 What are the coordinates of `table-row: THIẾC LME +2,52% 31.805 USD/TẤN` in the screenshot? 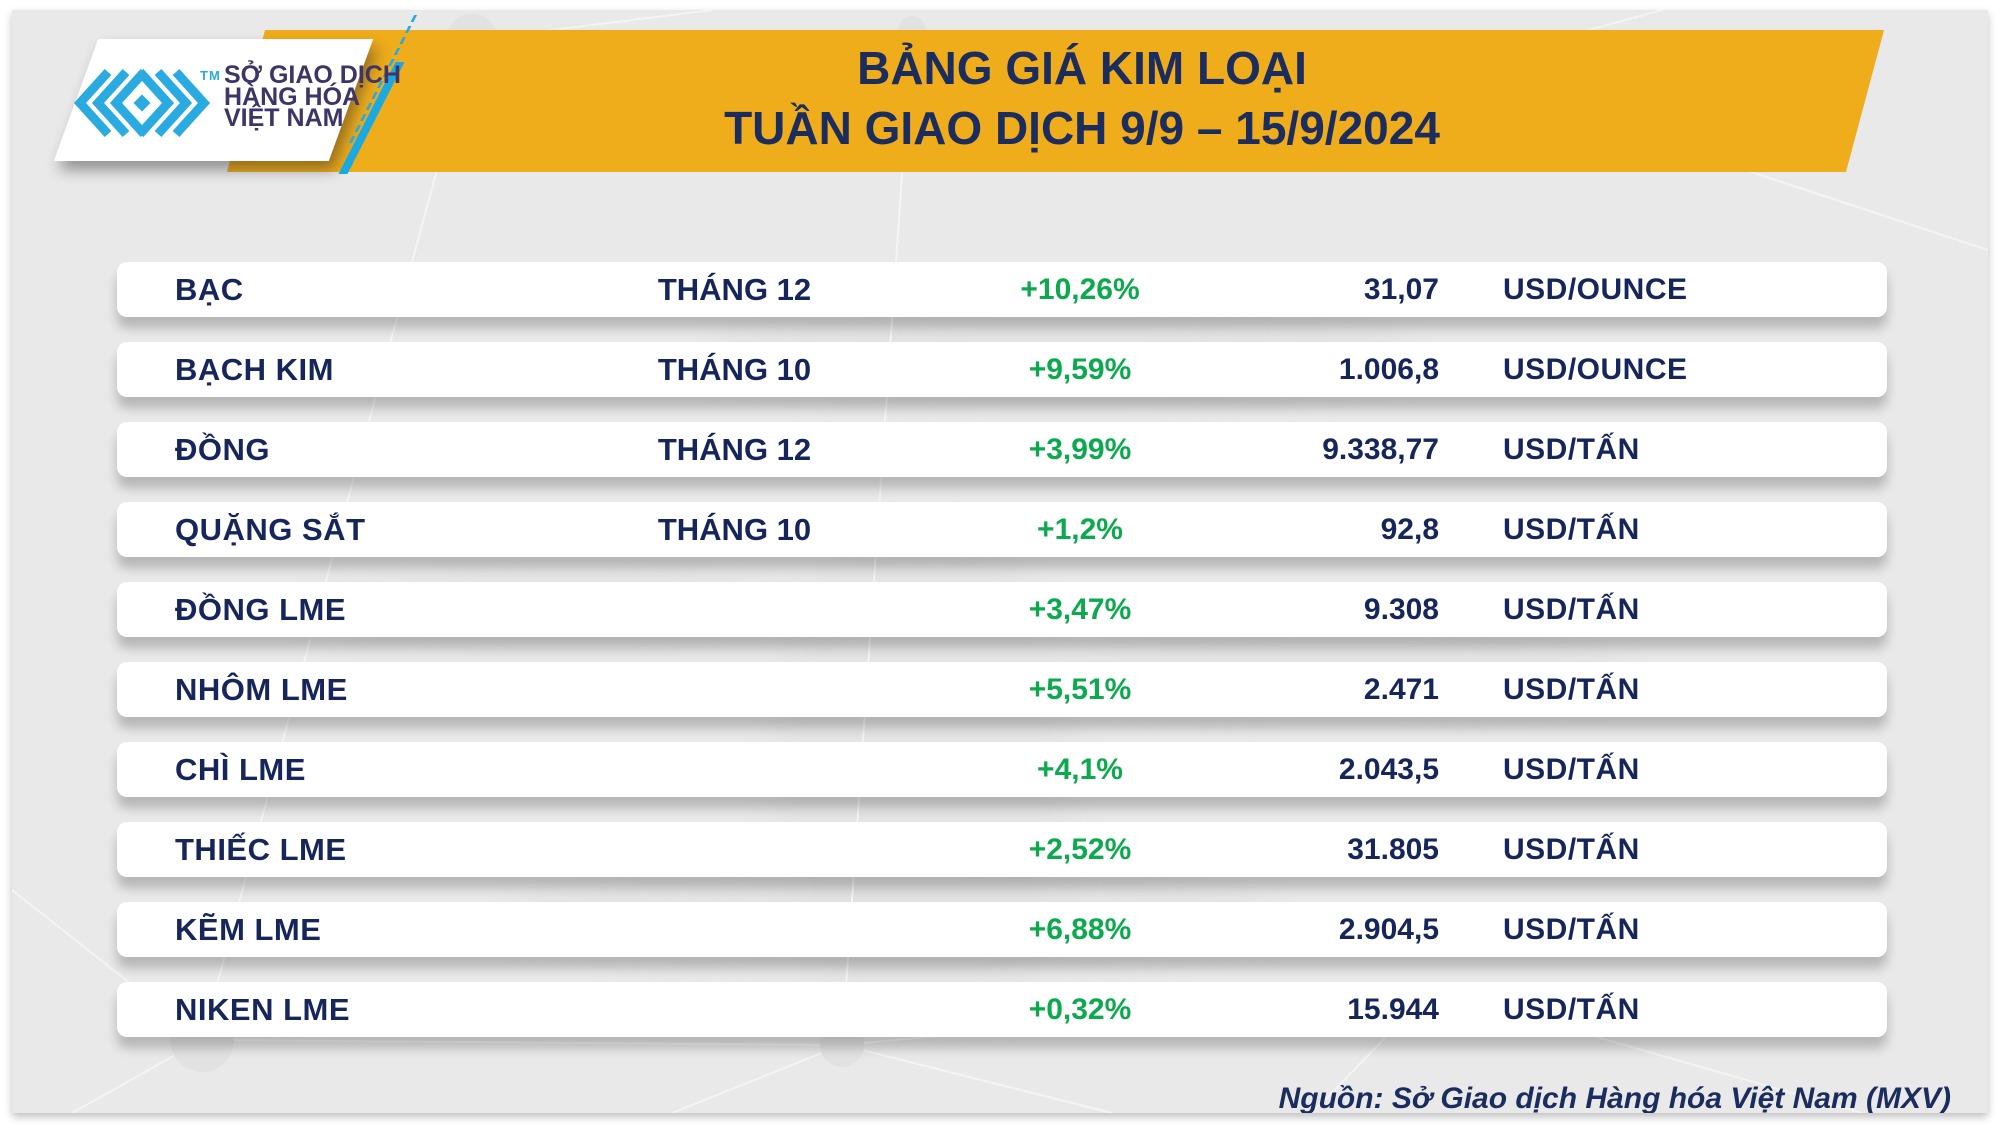 It's located at (1002, 849).